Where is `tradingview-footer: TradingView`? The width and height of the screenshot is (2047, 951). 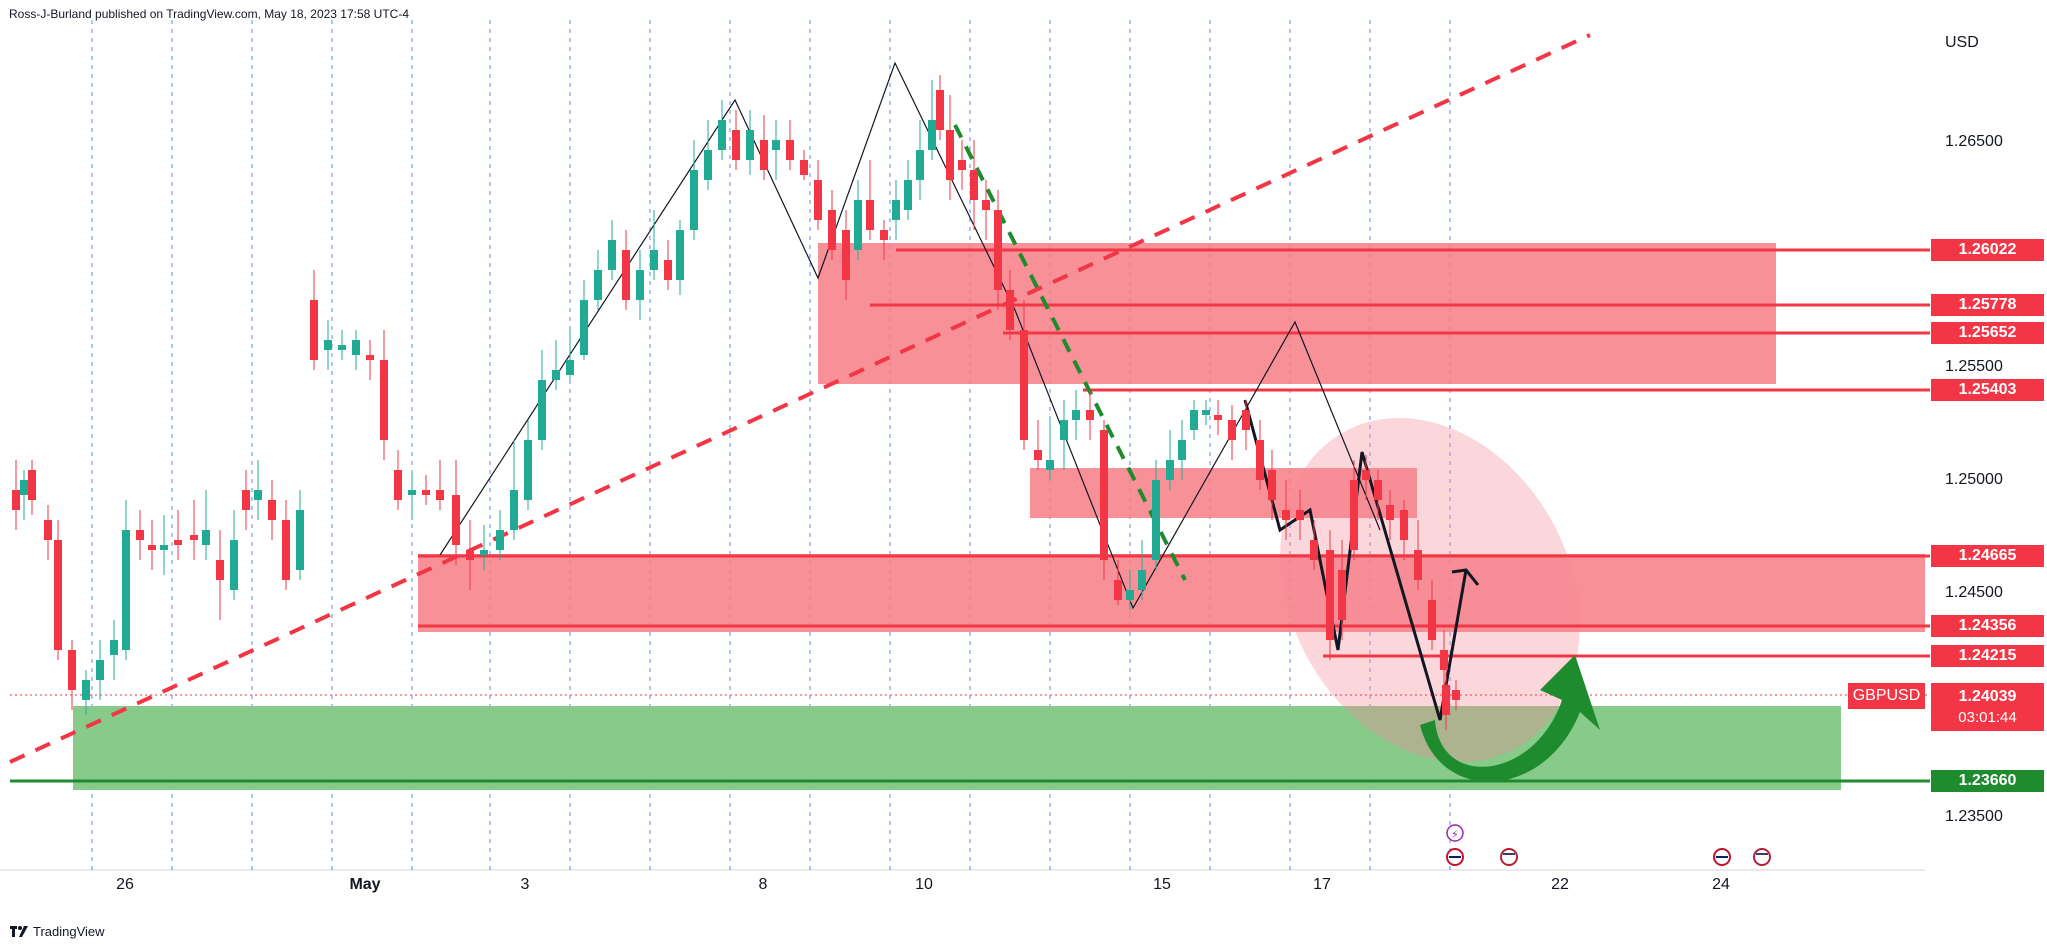
tradingview-footer: TradingView is located at coordinates (57, 931).